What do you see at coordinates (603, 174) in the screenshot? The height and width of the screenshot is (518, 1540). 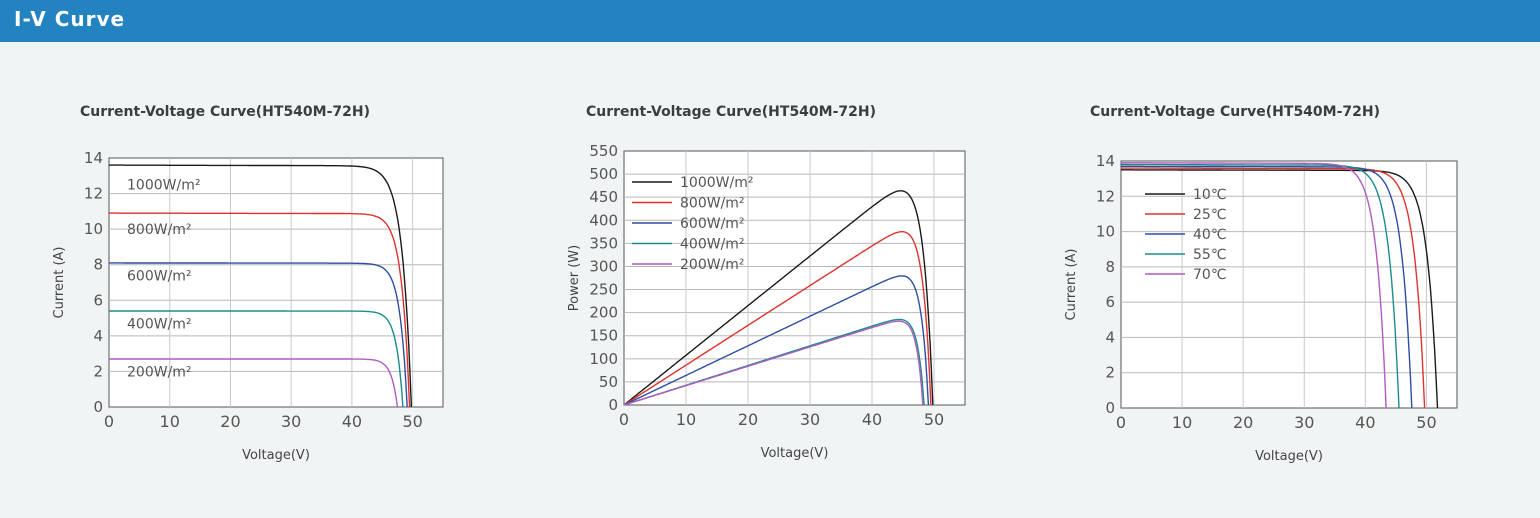 I see `y-tick-label: 500` at bounding box center [603, 174].